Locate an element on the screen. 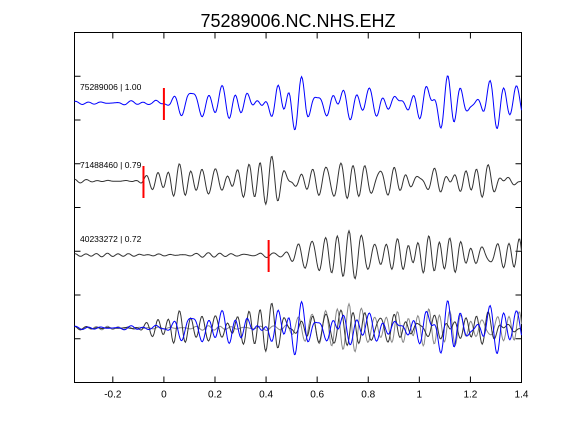  x-tick-label: 0.4 is located at coordinates (266, 395).